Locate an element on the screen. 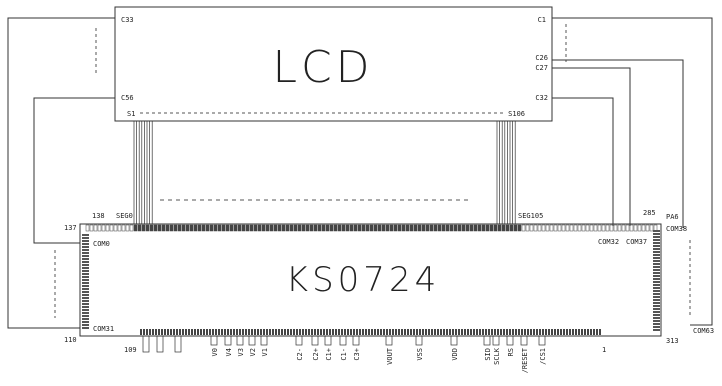 This screenshot has height=386, width=722. ic-bottom-pin-label: V4 is located at coordinates (229, 352).